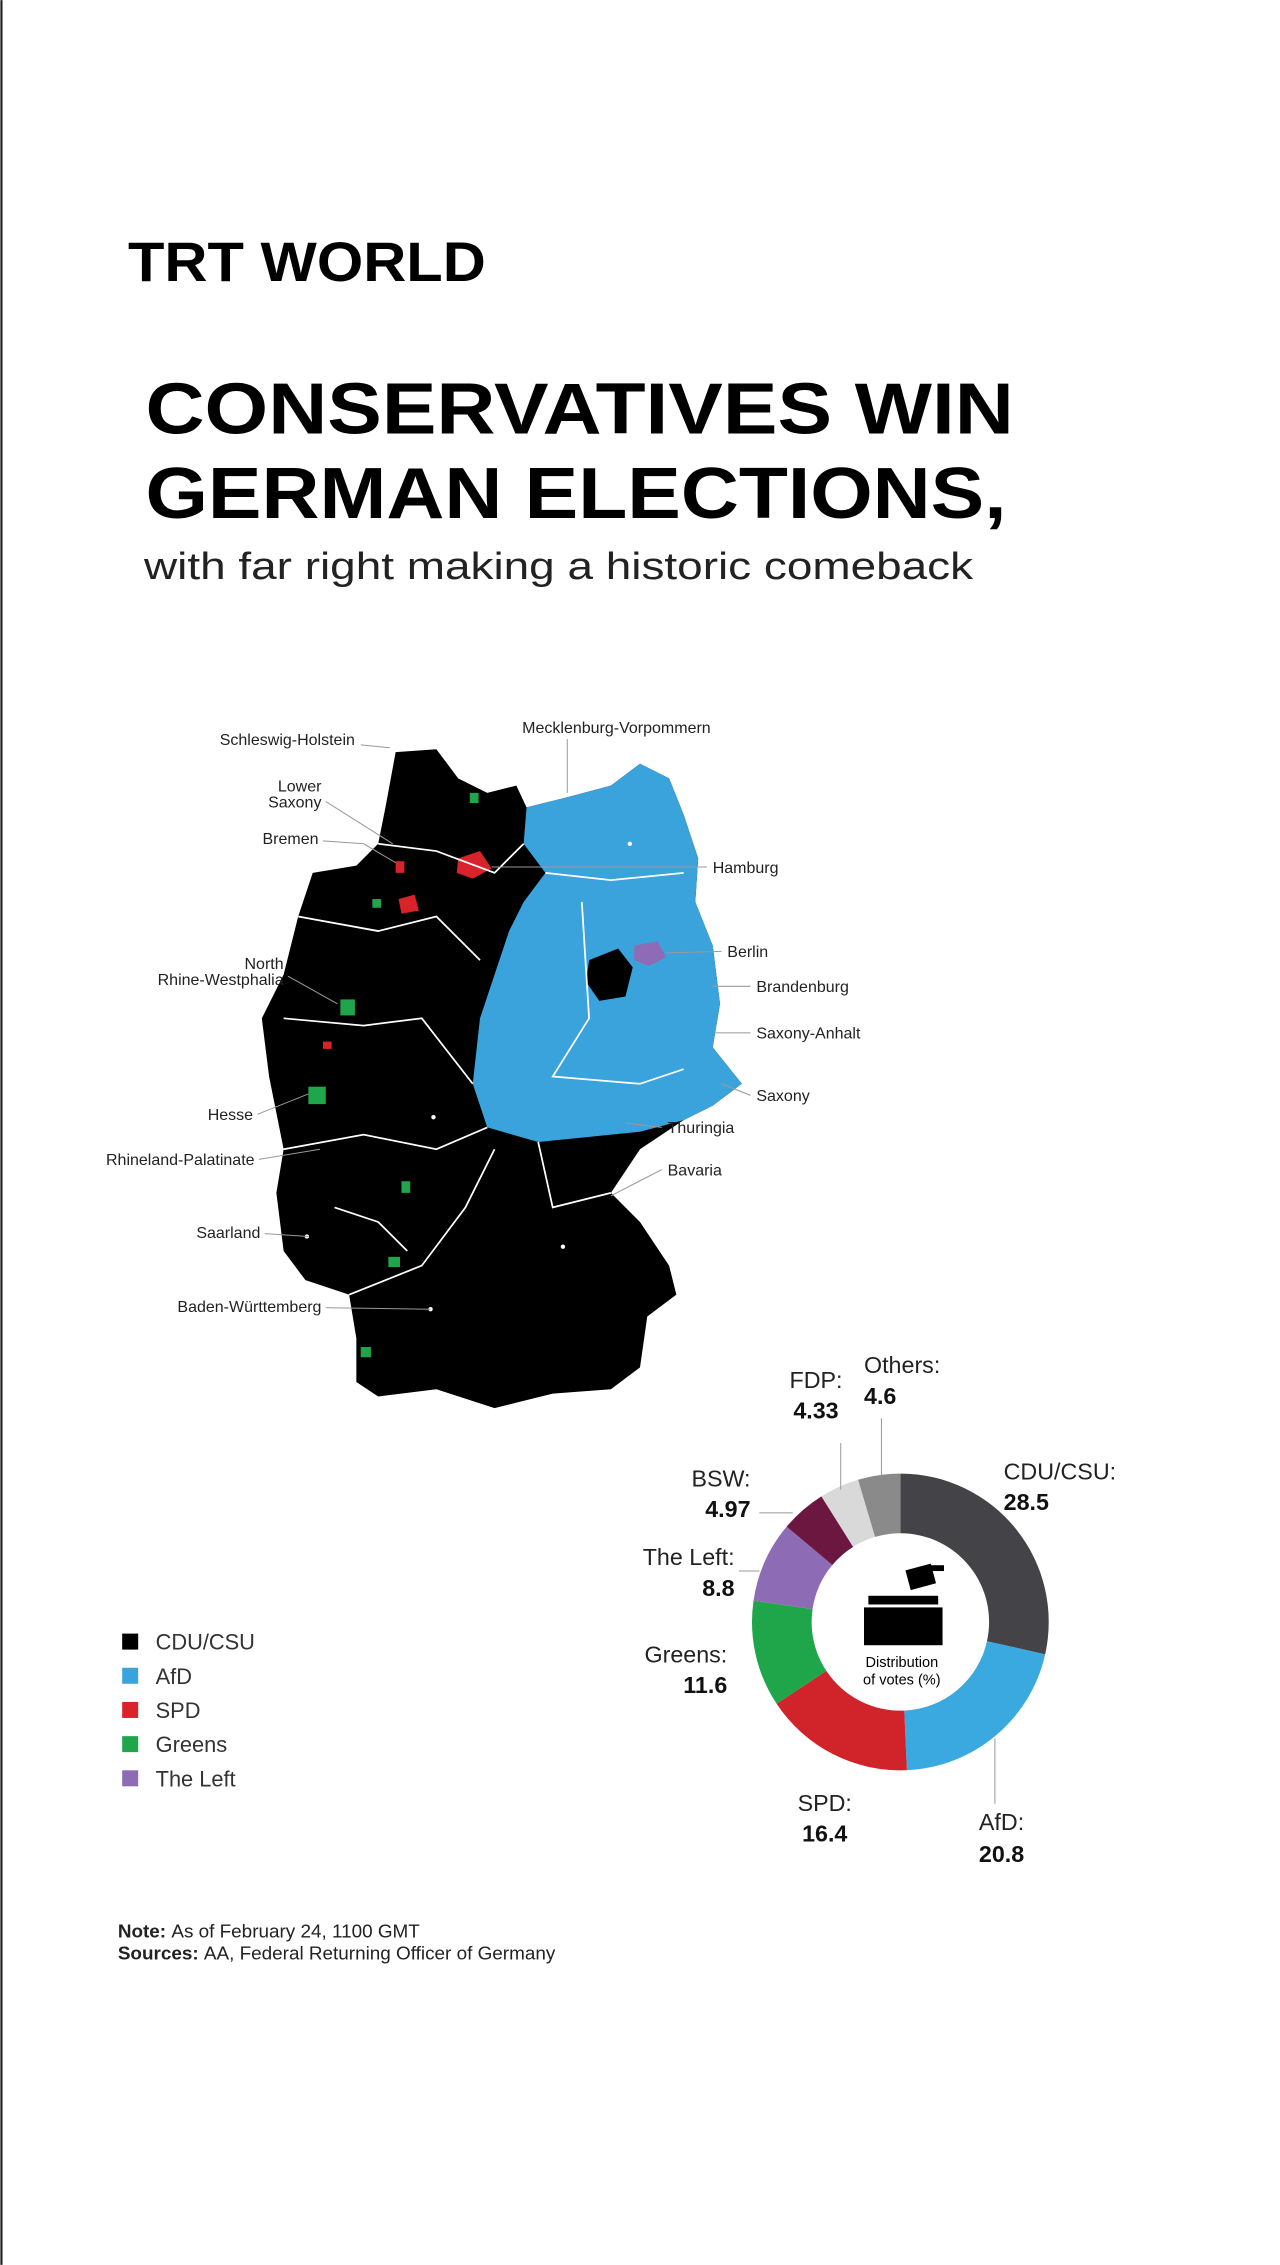 This screenshot has height=2265, width=1280. Describe the element at coordinates (393, 1075) in the screenshot. I see `region-greens` at that location.